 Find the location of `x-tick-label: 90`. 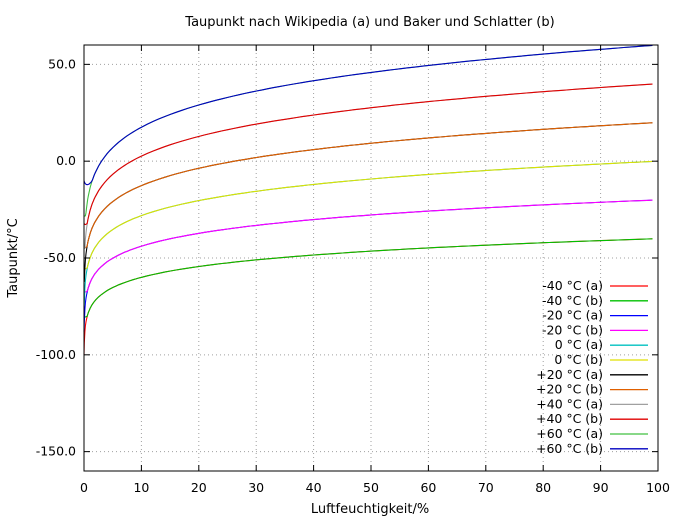

x-tick-label: 90 is located at coordinates (601, 487).